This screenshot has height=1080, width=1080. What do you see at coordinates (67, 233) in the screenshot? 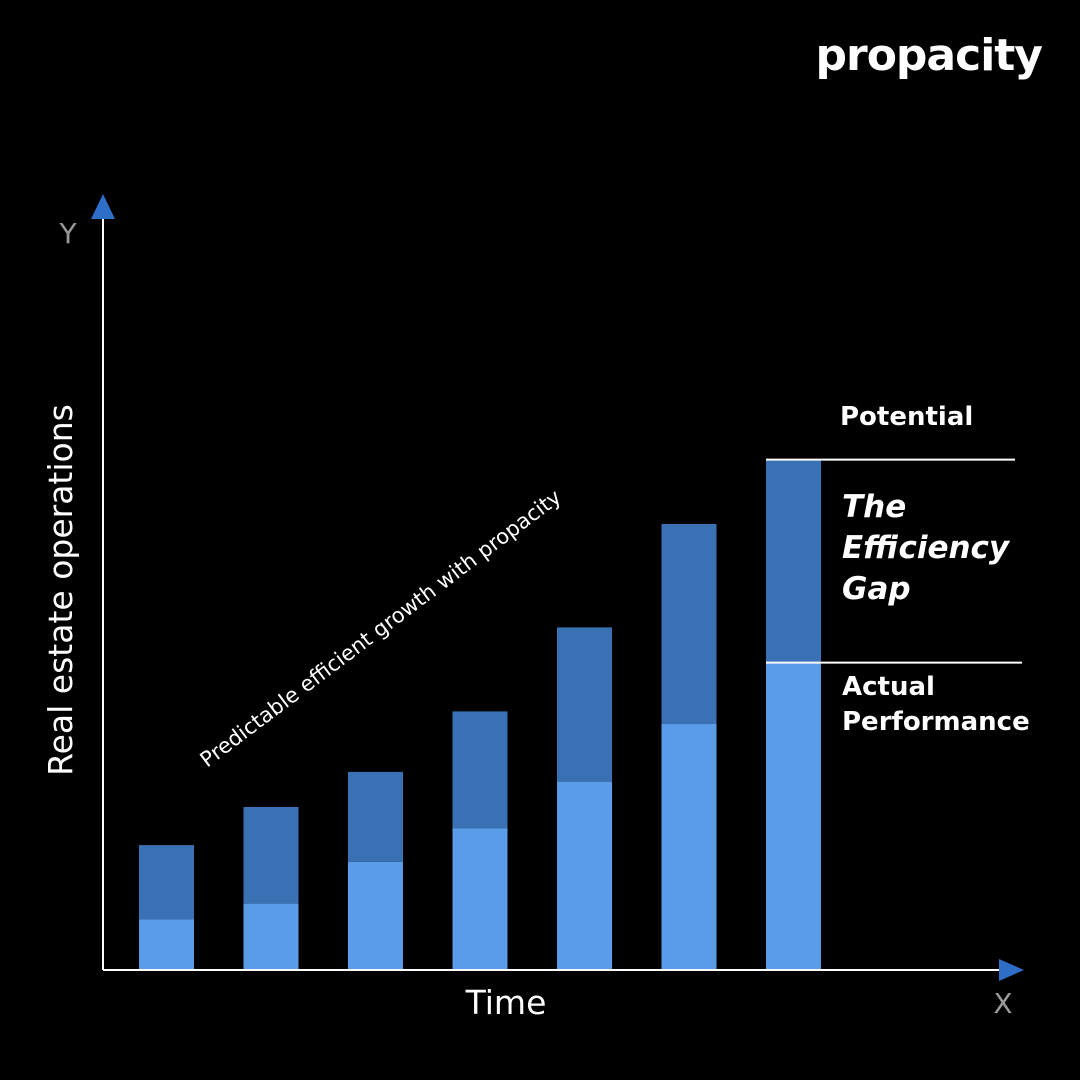
I see `y-axis-letter: Y` at bounding box center [67, 233].